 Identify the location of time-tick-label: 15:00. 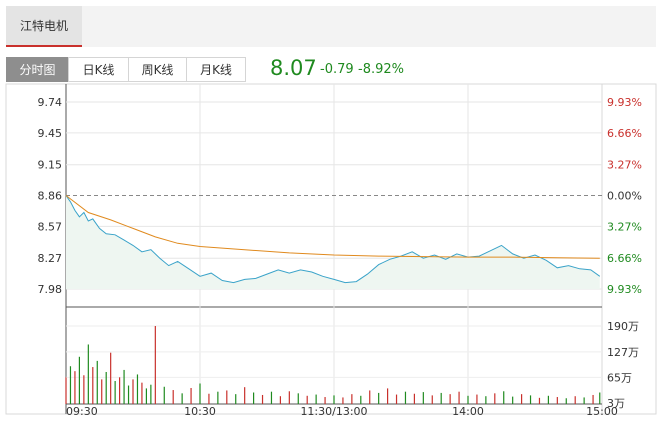
(602, 411).